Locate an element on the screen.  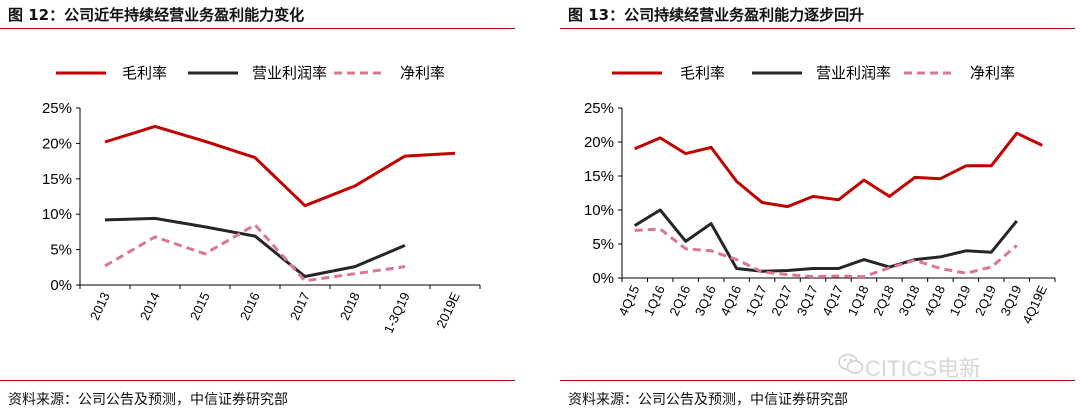
x-tick-label: 2019E is located at coordinates (448, 310).